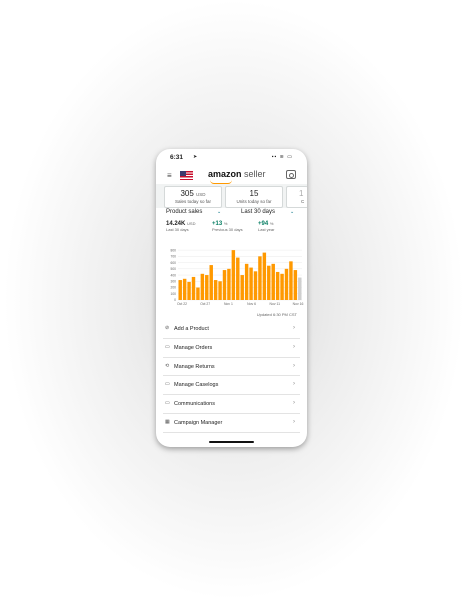  I want to click on kpi-last-year-label: Last year, so click(266, 229).